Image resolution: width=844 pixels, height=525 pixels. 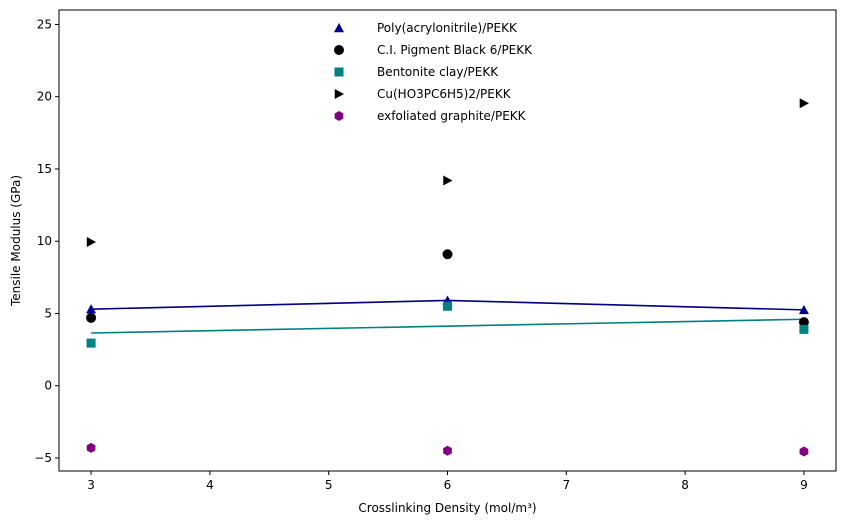 I want to click on x-axis-label: Crosslinking Density (mol/m³), so click(x=447, y=508).